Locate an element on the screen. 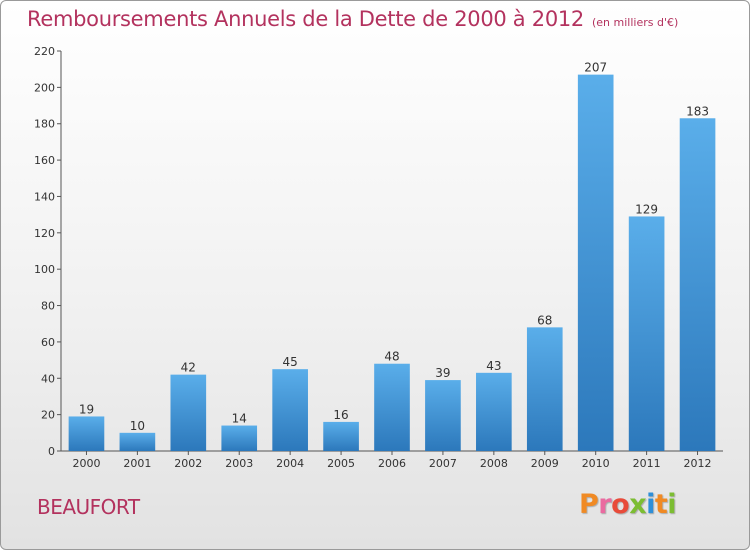 The image size is (750, 550). y-tick-label: 20 is located at coordinates (48, 415).